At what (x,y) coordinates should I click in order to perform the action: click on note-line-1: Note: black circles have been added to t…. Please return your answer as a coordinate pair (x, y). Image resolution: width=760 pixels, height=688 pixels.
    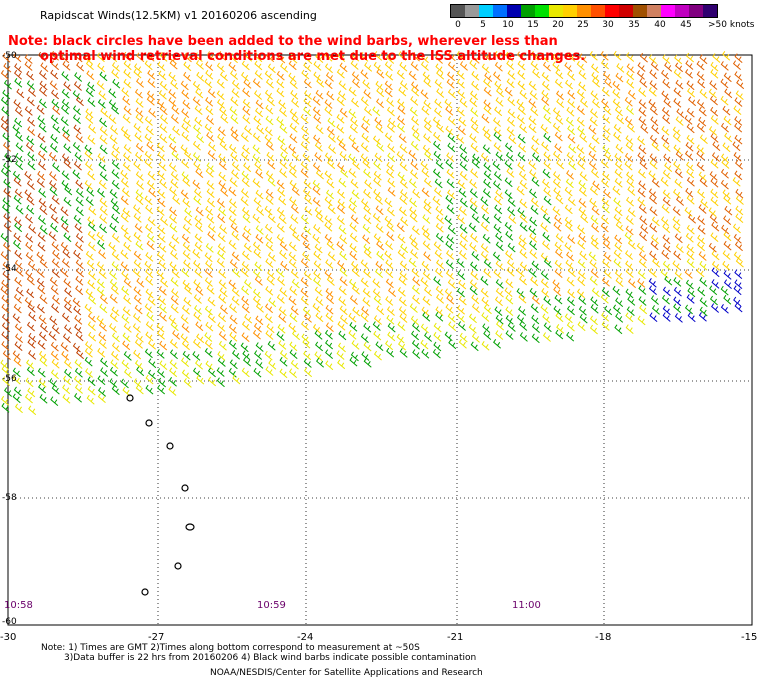
    Looking at the image, I should click on (283, 41).